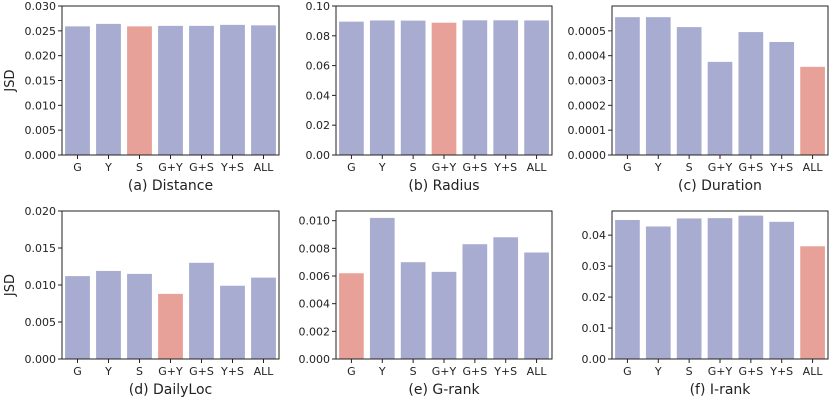  I want to click on subplot-title: (a) Distance, so click(170, 186).